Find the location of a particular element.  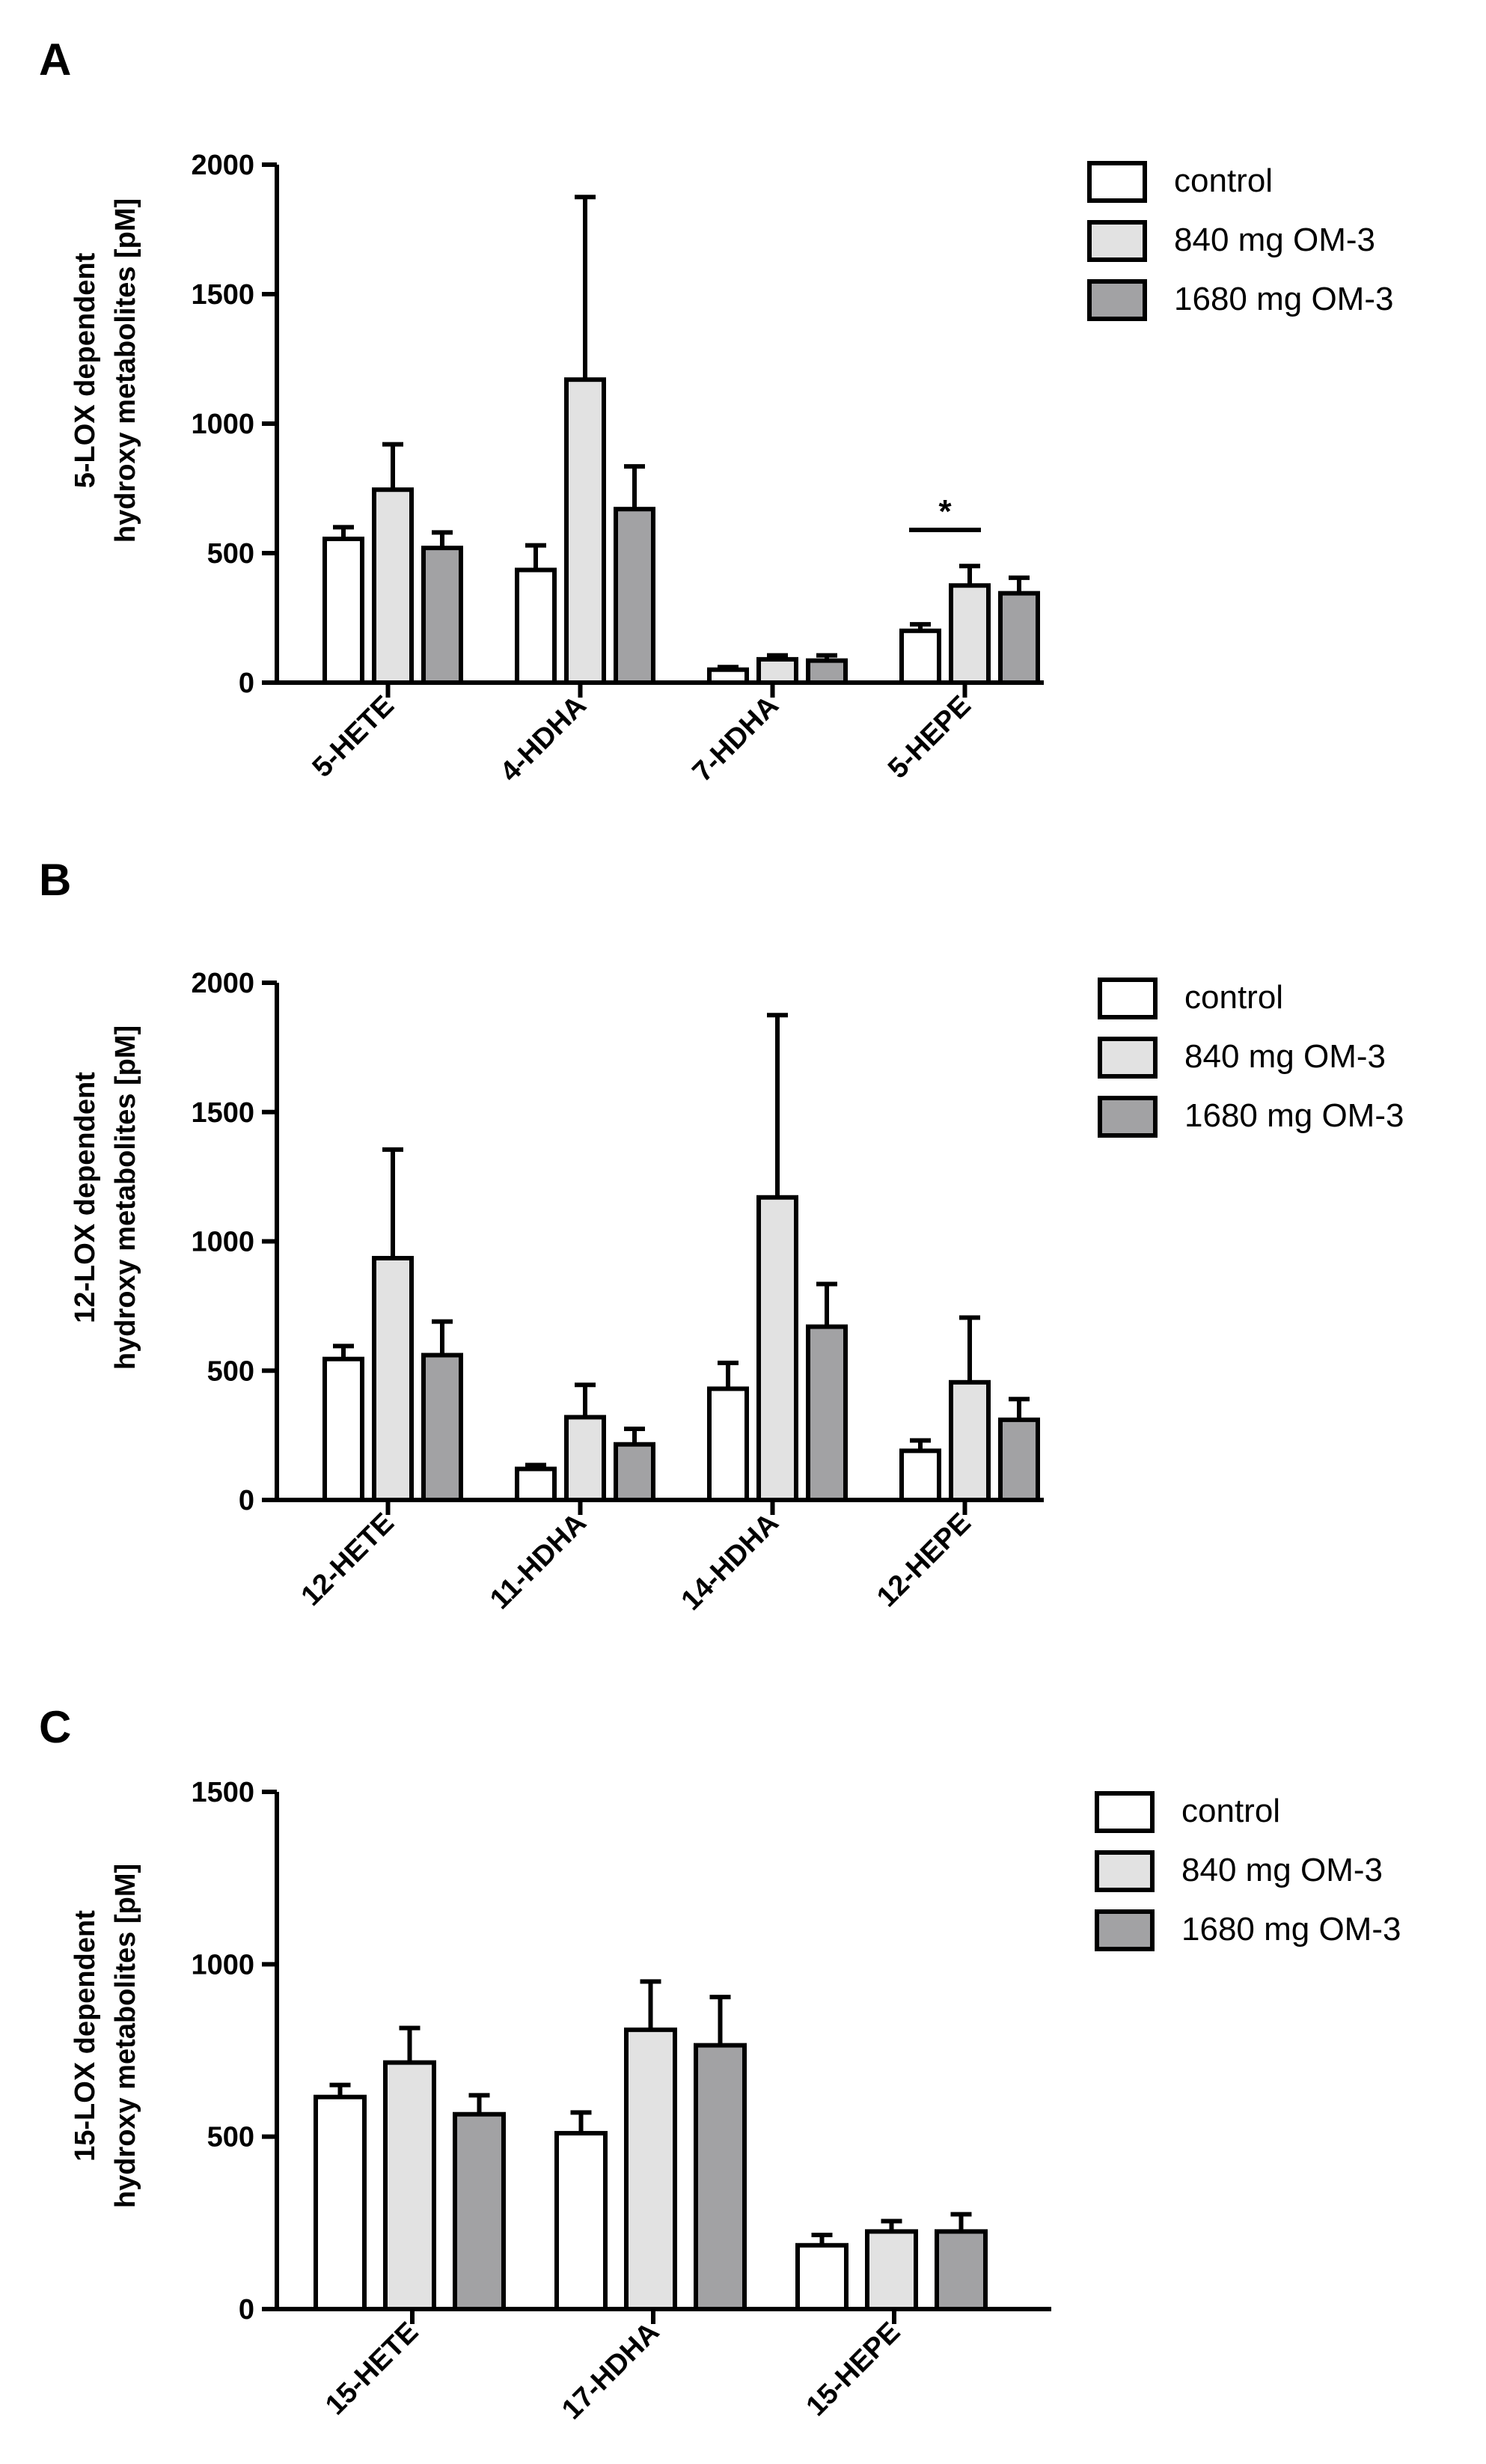

x-tick-label: 17-HDHA is located at coordinates (610, 2371).